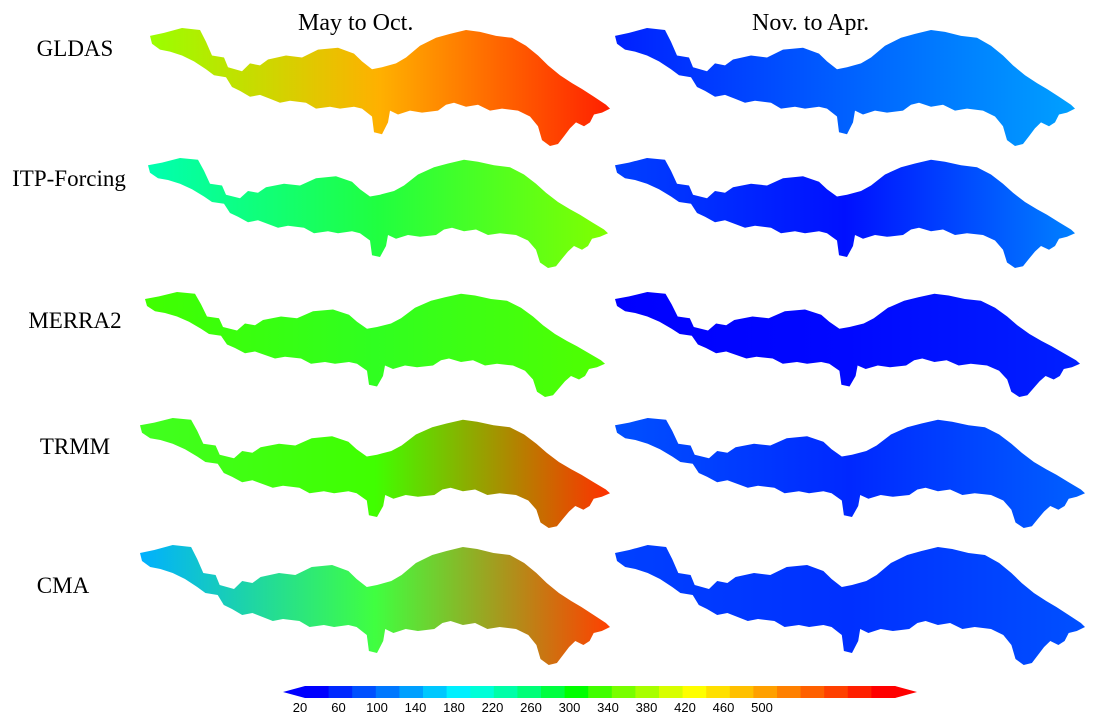 Image resolution: width=1097 pixels, height=717 pixels. What do you see at coordinates (724, 707) in the screenshot?
I see `colorbar-tick-label: 460` at bounding box center [724, 707].